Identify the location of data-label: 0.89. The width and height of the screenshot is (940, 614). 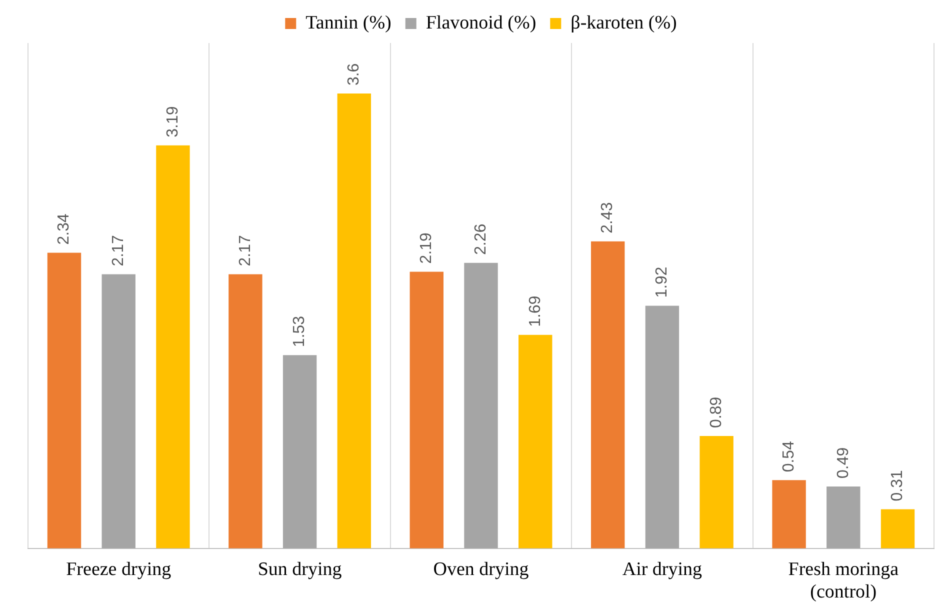
(716, 412).